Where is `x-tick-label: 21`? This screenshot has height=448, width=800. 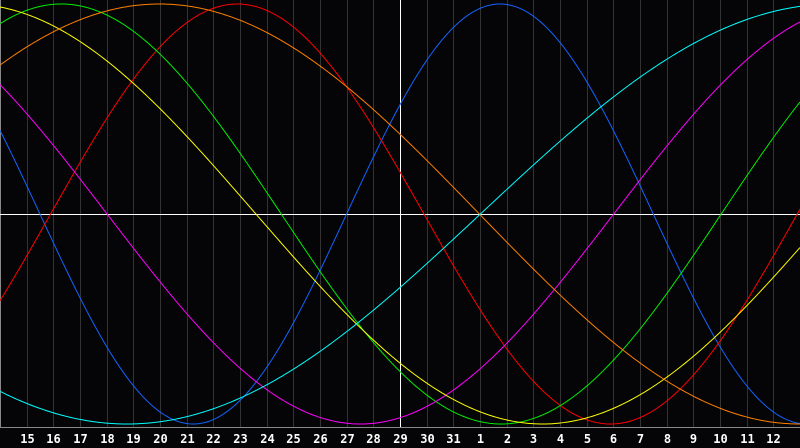 x-tick-label: 21 is located at coordinates (187, 439).